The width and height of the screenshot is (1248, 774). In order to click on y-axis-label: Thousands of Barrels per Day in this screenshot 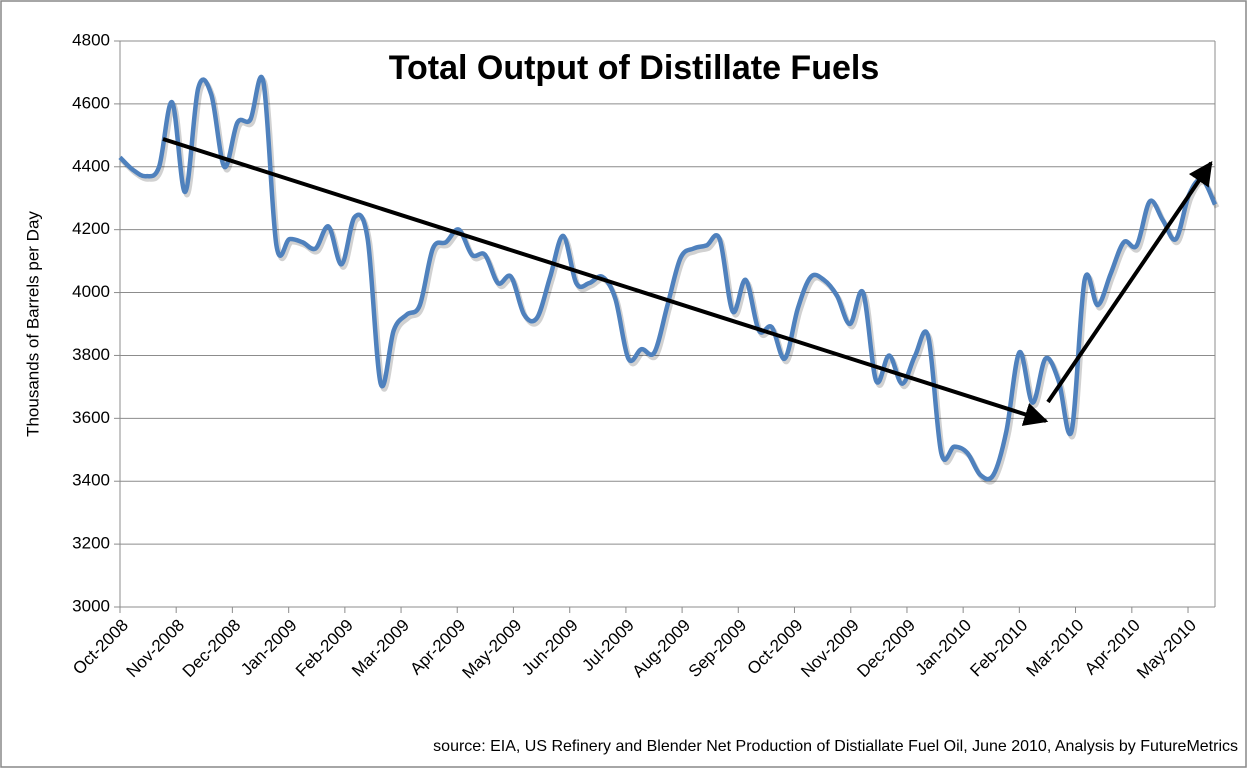, I will do `click(32, 324)`.